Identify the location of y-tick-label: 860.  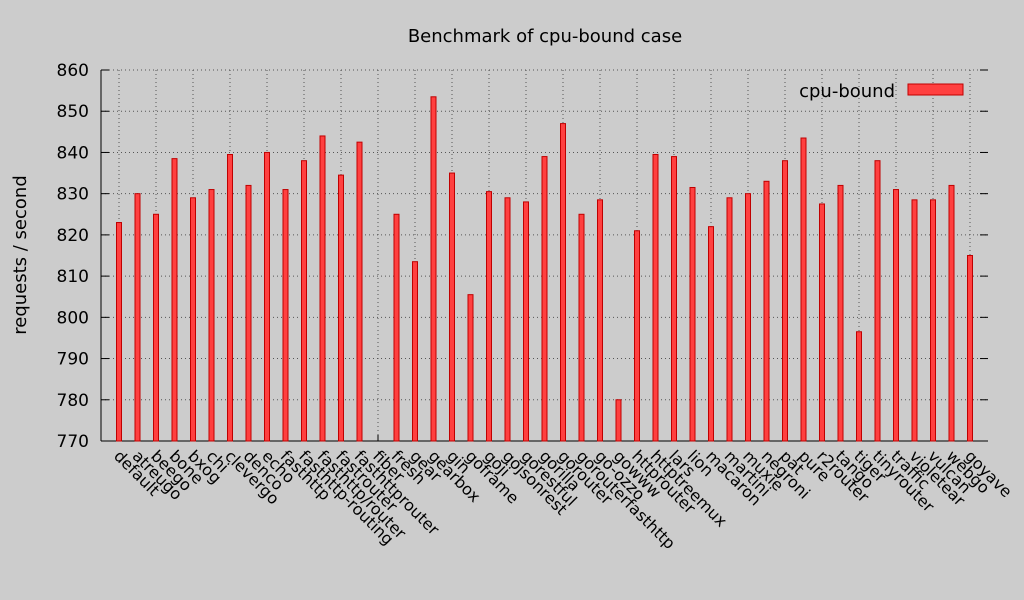
(73, 71).